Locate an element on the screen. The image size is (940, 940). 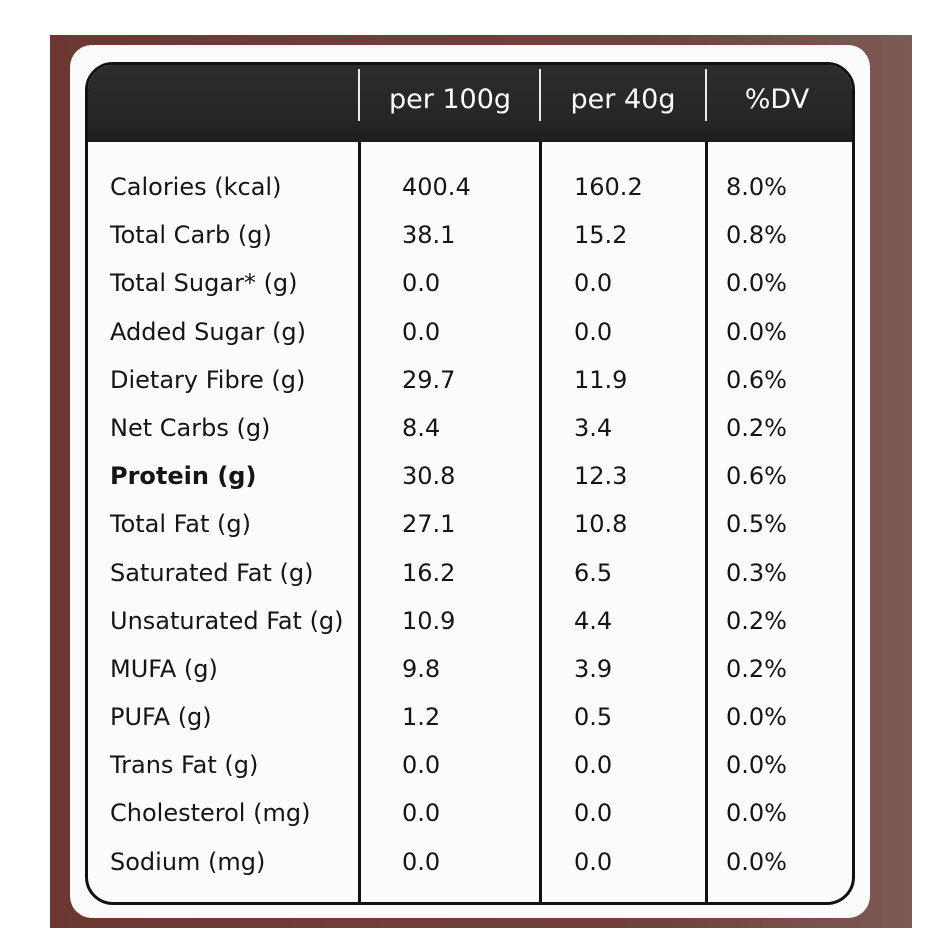
table-row: Calories (kcal) 400.4 160.2 8.0% is located at coordinates (470, 189).